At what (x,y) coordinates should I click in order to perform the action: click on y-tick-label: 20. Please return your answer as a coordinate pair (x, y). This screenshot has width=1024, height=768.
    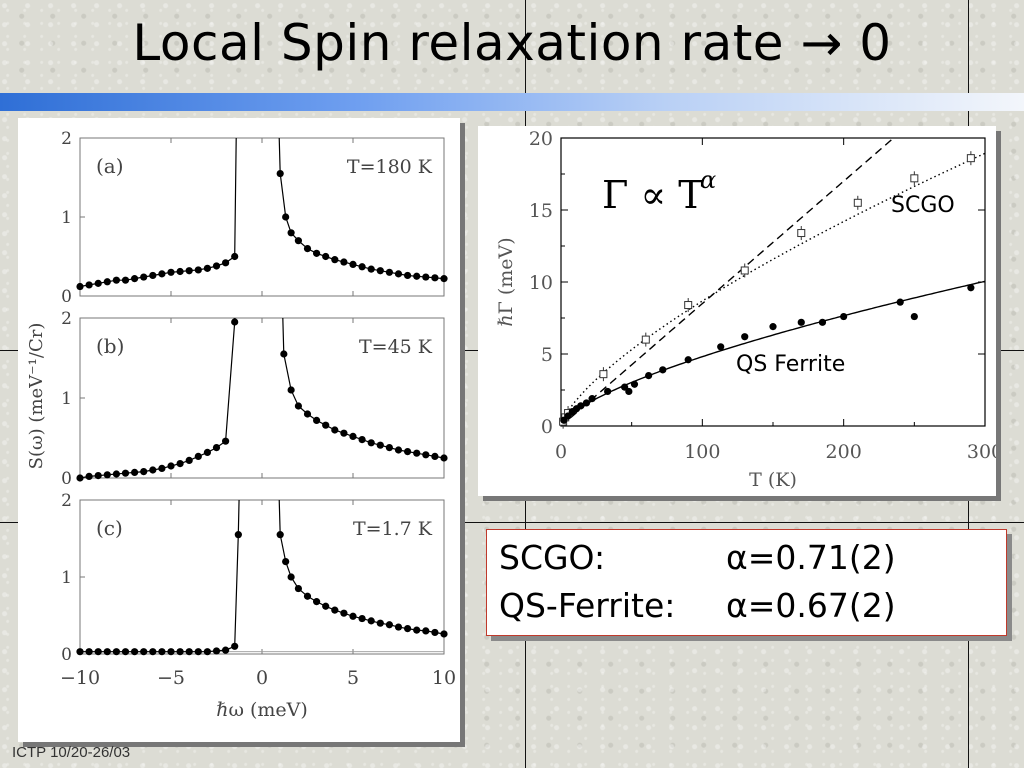
    Looking at the image, I should click on (541, 139).